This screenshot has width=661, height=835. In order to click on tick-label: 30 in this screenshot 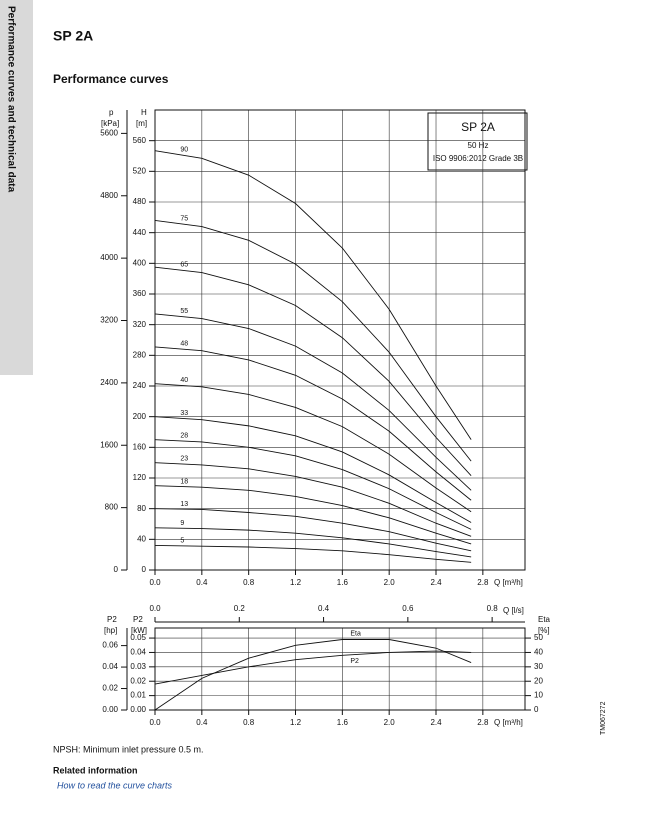, I will do `click(538, 666)`.